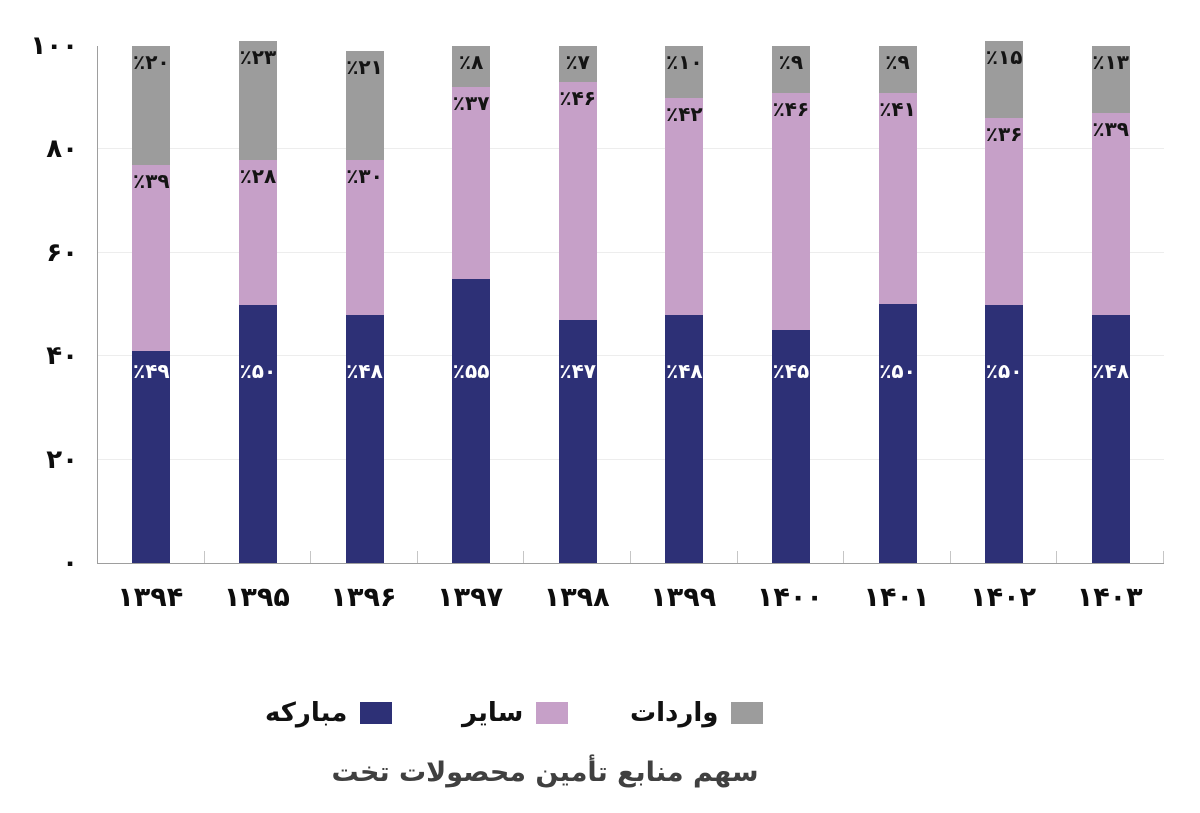  I want to click on x-axis-label-1396: ۱۳۹۶, so click(363, 597).